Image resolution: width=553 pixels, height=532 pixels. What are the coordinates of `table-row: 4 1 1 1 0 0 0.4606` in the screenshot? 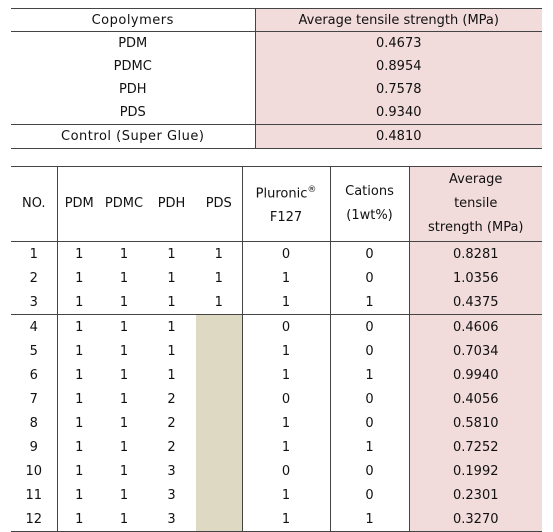 It's located at (276, 326).